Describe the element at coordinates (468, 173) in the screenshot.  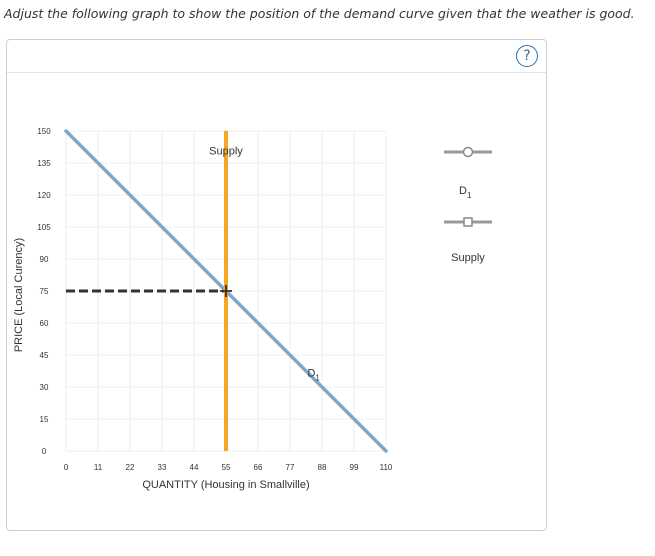
I see `palette-tool-d1: D1` at that location.